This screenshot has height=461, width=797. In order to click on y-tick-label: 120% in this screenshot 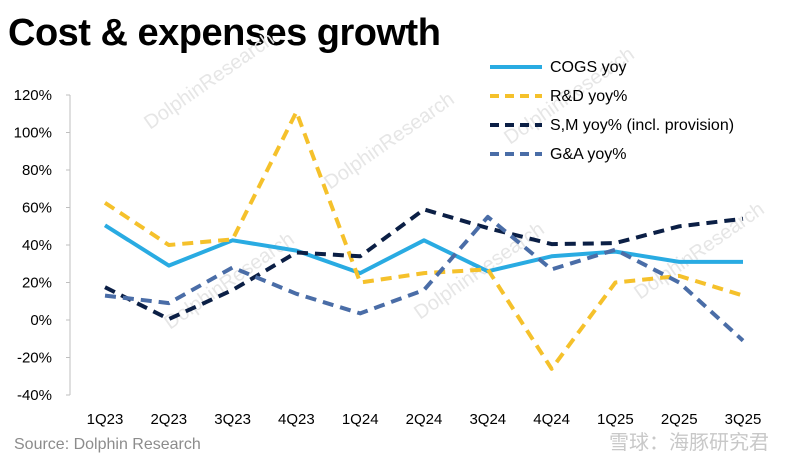, I will do `click(33, 95)`.